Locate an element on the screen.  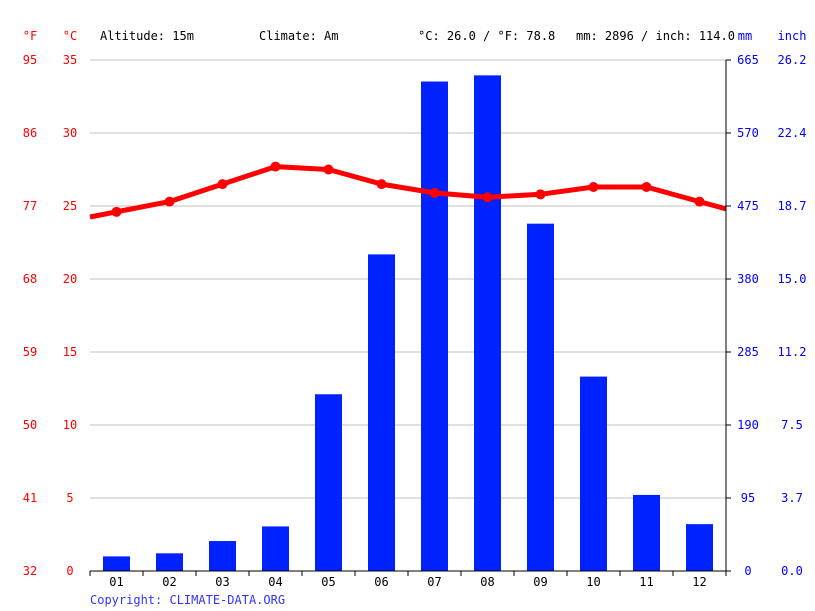
tick-label-inch: 0.0 is located at coordinates (792, 571).